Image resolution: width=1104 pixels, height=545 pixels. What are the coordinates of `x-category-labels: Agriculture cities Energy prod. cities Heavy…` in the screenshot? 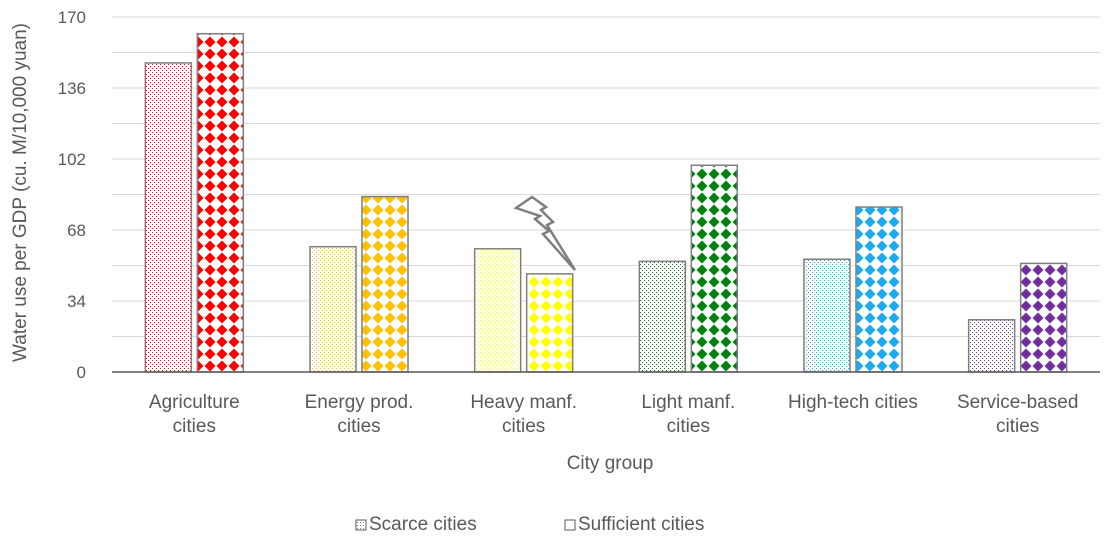 It's located at (613, 414).